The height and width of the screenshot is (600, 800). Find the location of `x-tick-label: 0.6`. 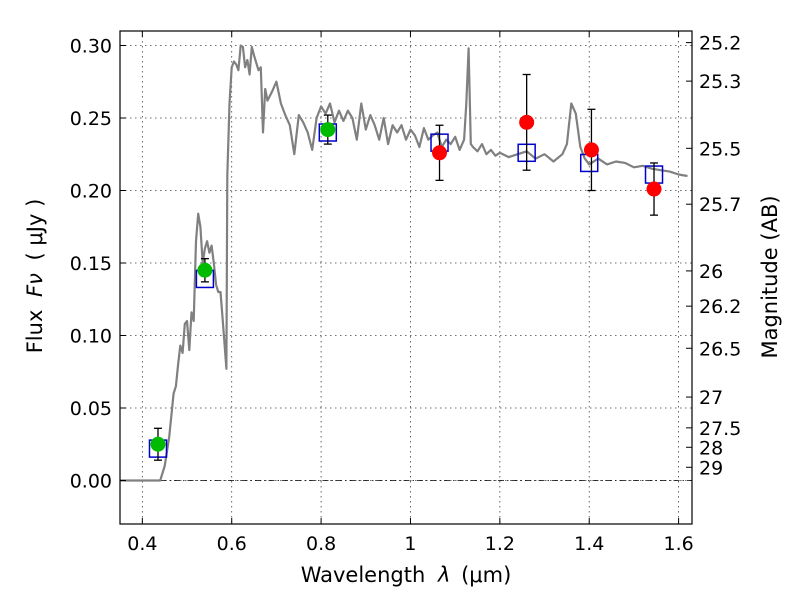

x-tick-label: 0.6 is located at coordinates (232, 544).